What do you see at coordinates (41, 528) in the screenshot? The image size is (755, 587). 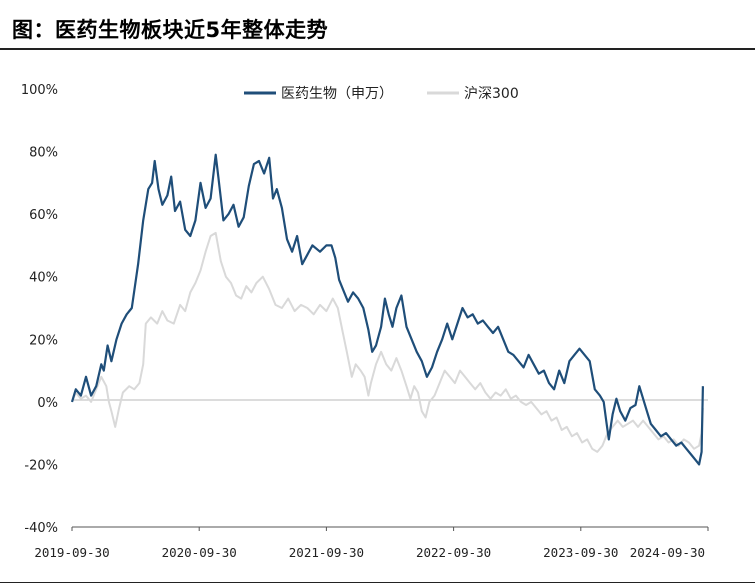 I see `y-tick-label: -40%` at bounding box center [41, 528].